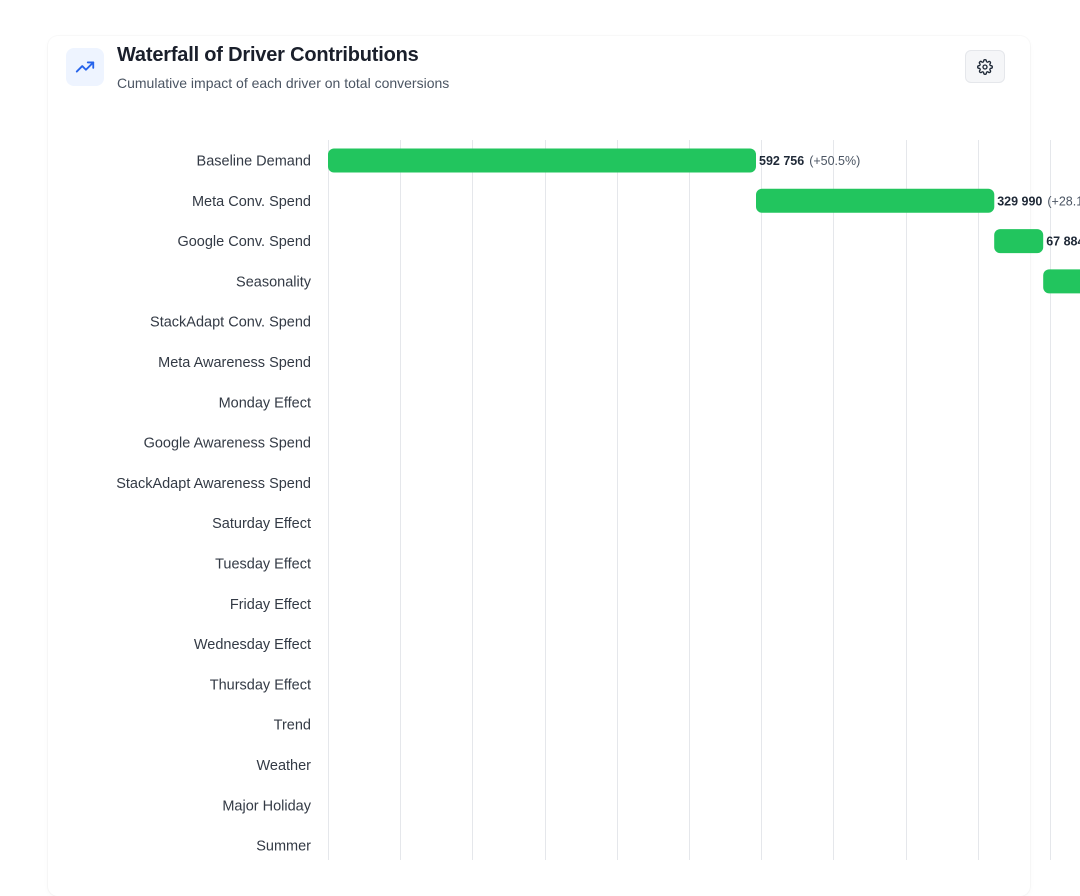 This screenshot has height=896, width=1080. Describe the element at coordinates (261, 524) in the screenshot. I see `category-label: Saturday Effect` at that location.